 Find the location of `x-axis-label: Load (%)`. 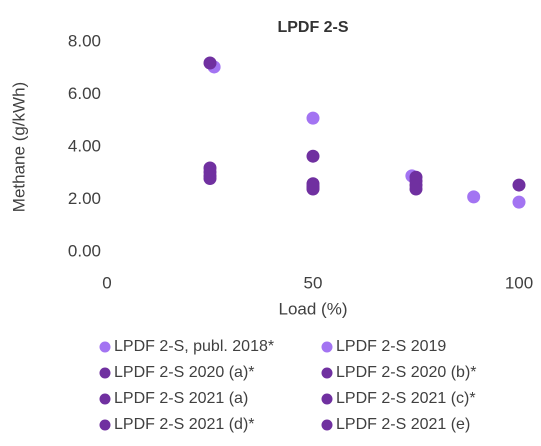

x-axis-label: Load (%) is located at coordinates (313, 308).